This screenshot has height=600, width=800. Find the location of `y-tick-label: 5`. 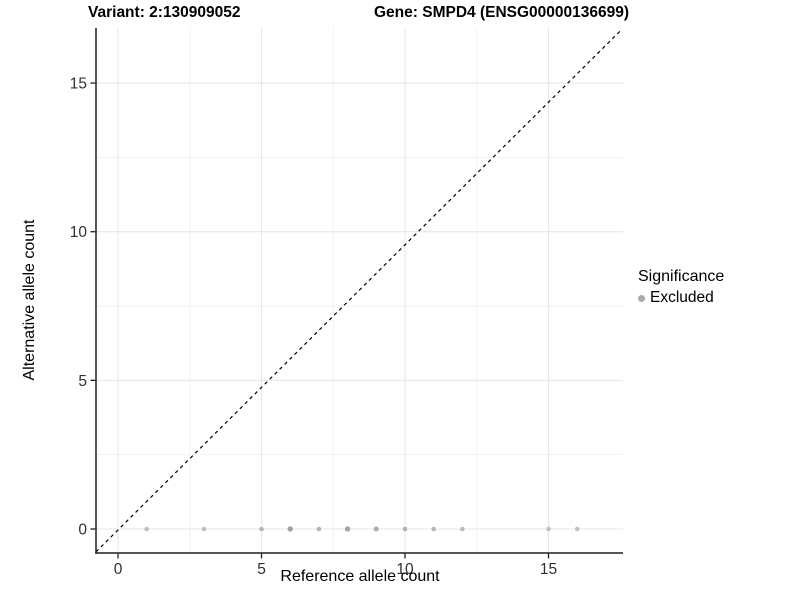

y-tick-label: 5 is located at coordinates (82, 381).